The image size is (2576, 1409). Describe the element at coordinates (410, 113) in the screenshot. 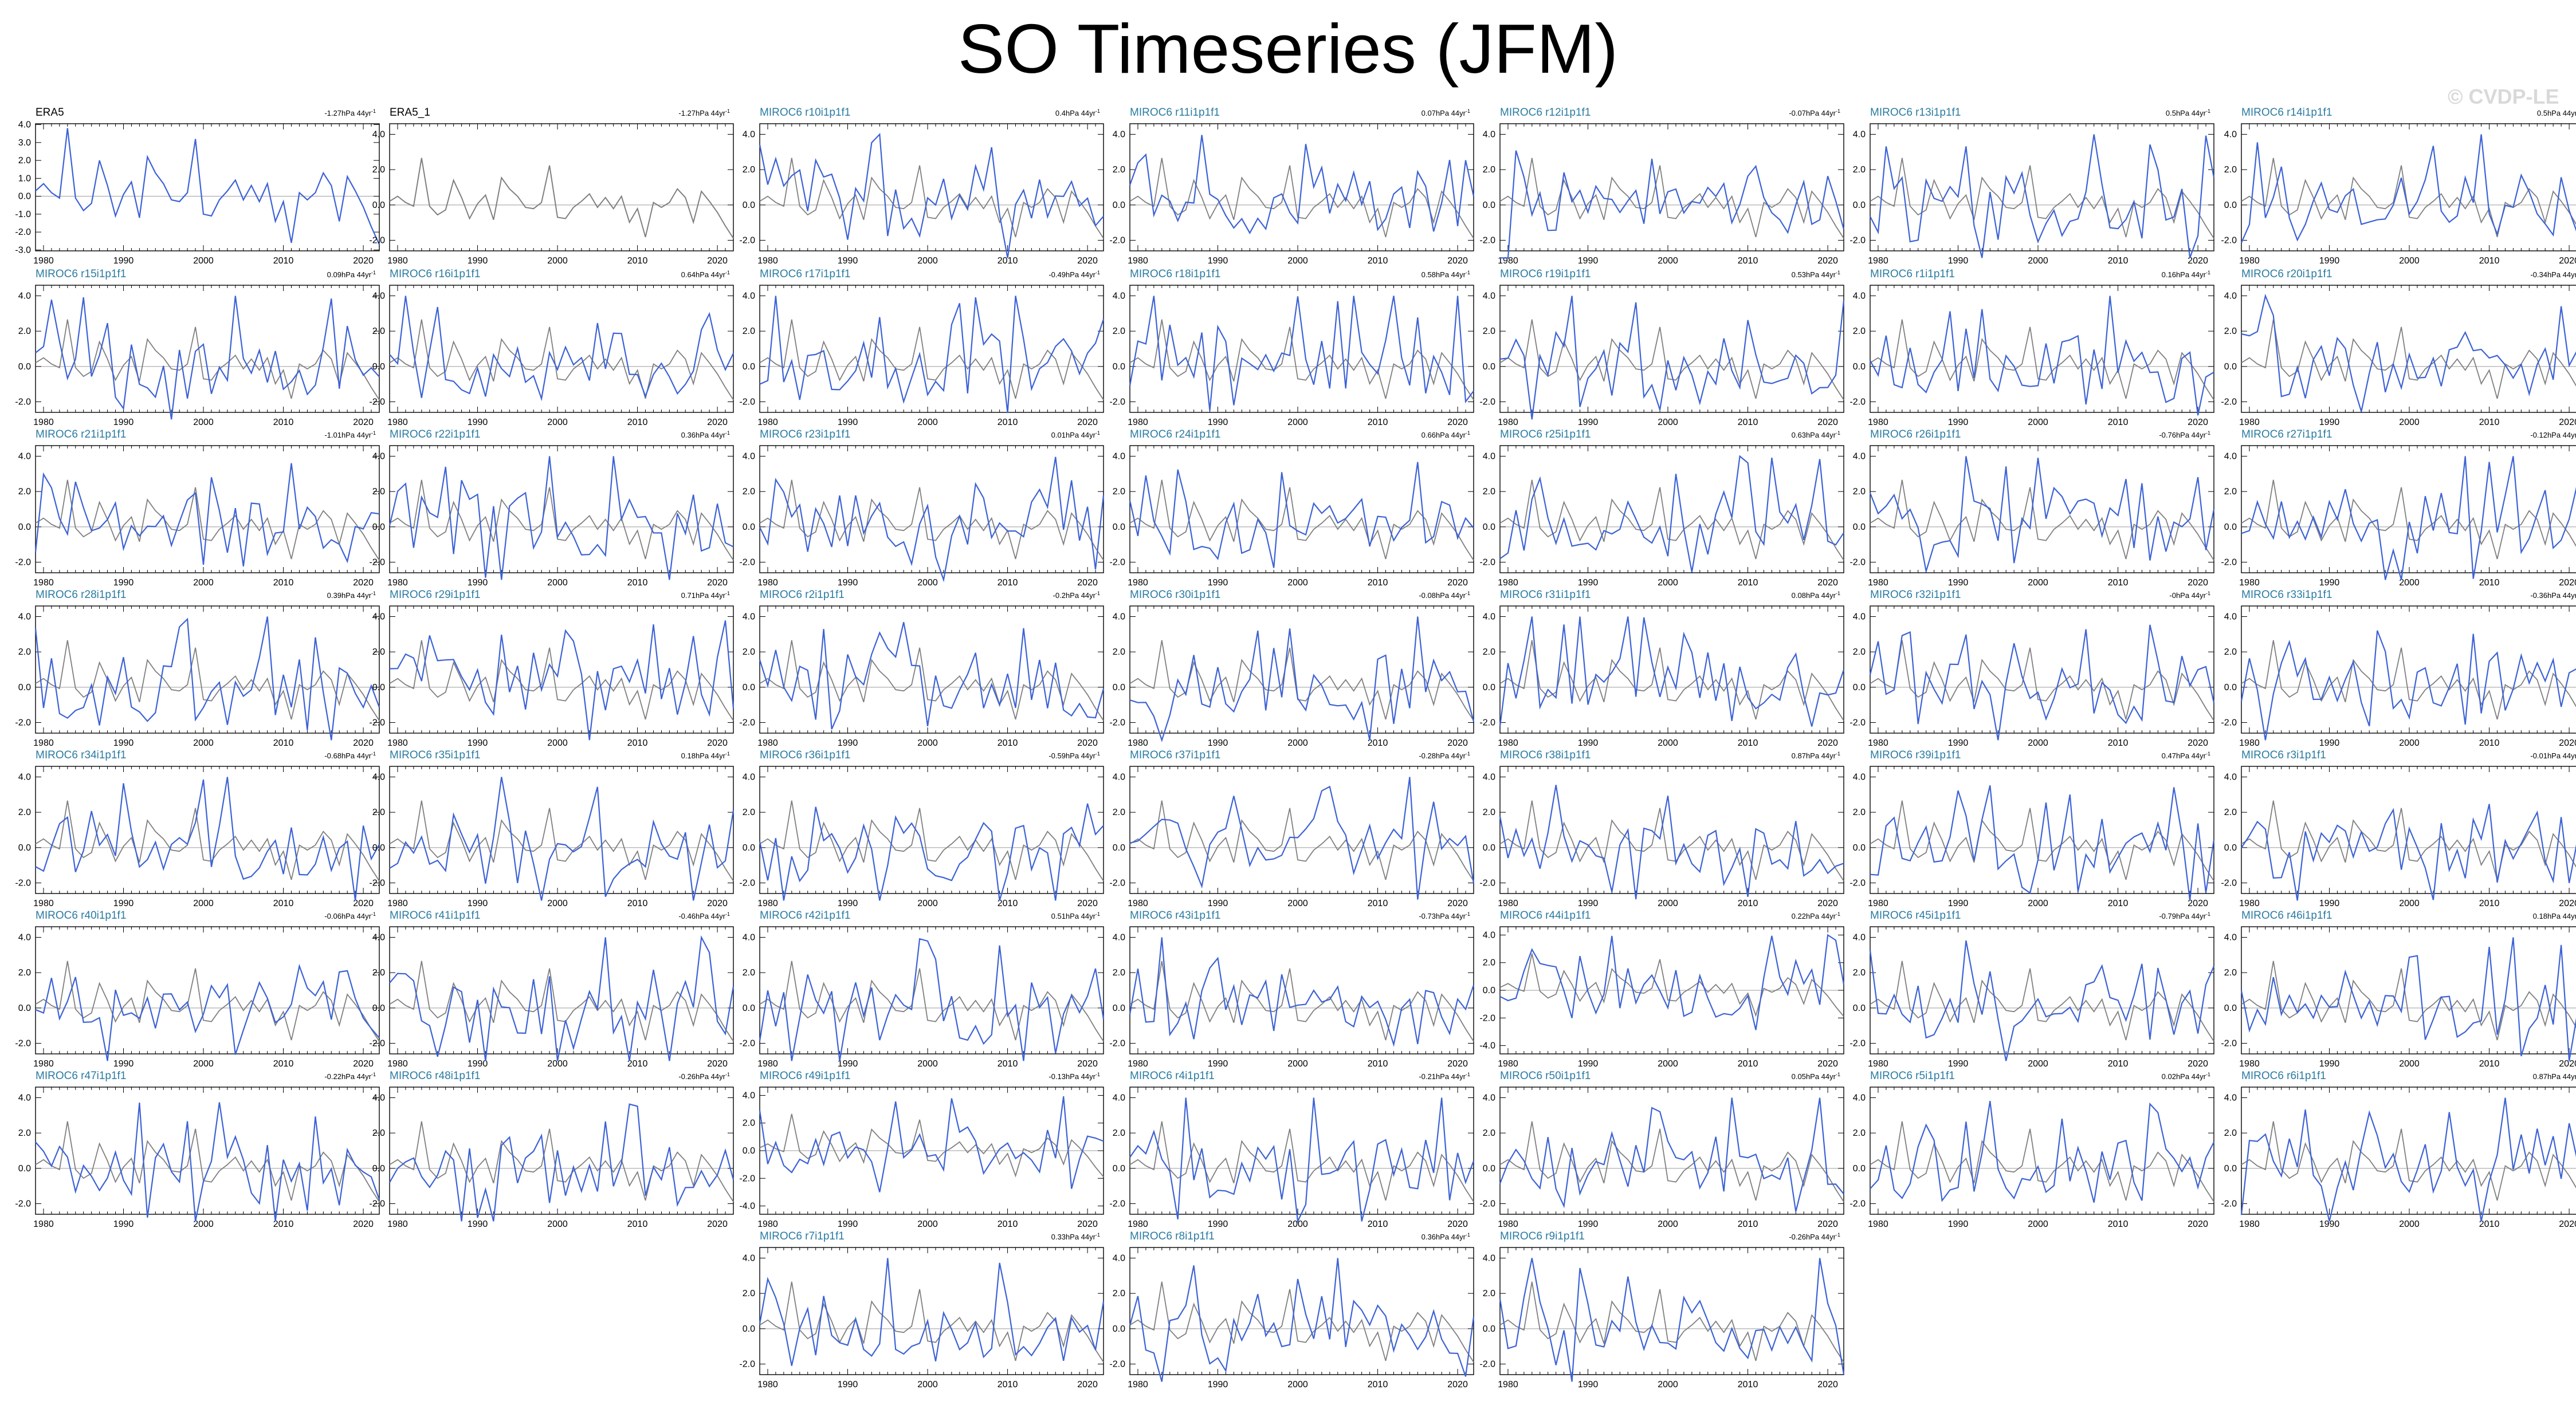

I see `panel-title: ERA5_1` at that location.